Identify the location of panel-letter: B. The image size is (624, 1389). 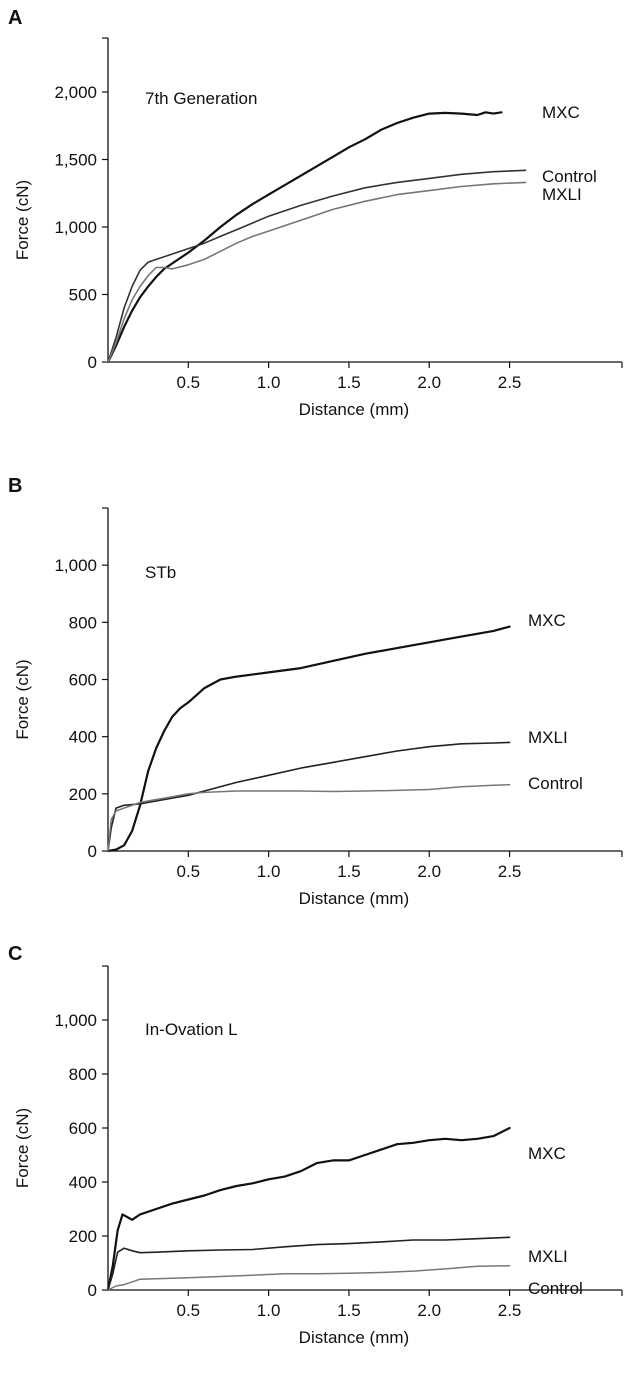
(15, 486).